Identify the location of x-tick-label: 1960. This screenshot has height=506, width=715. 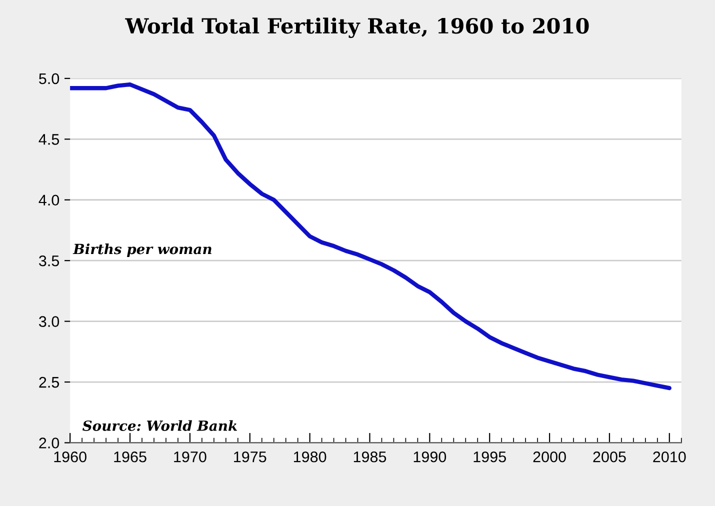
(70, 456).